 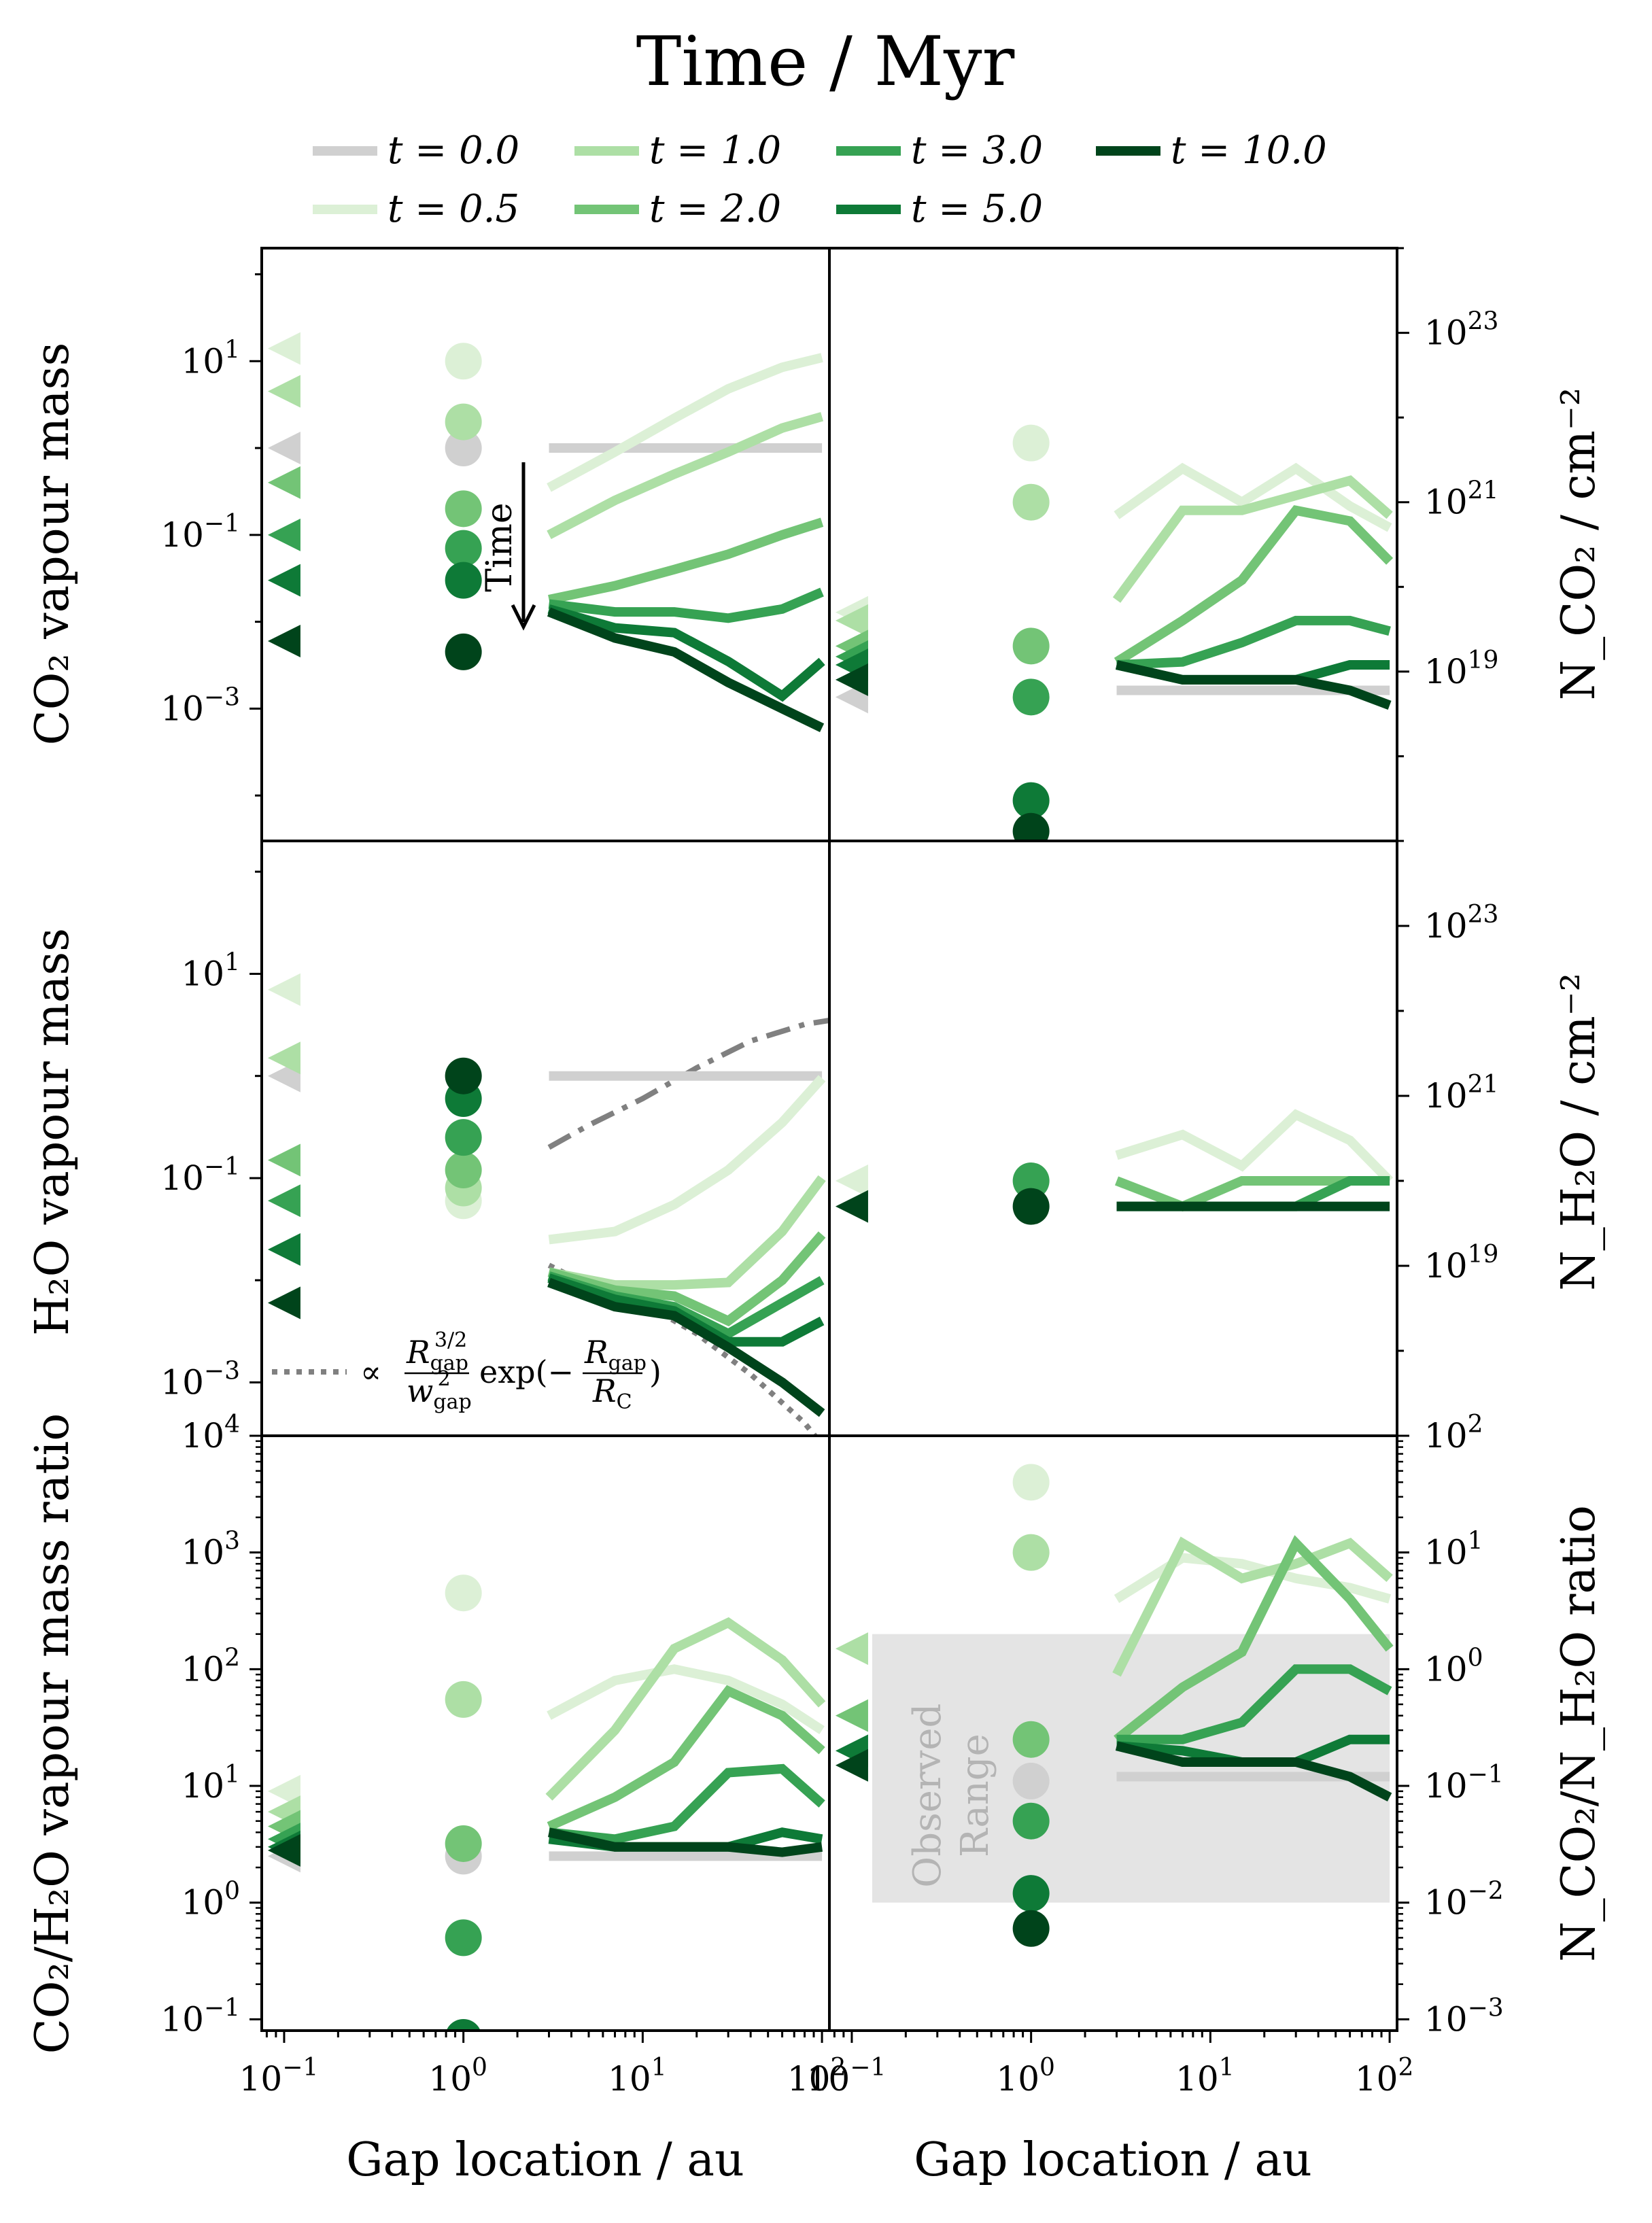 I want to click on right-y-axis-label-row2: N_H₂O / cm⁻², so click(x=1579, y=1132).